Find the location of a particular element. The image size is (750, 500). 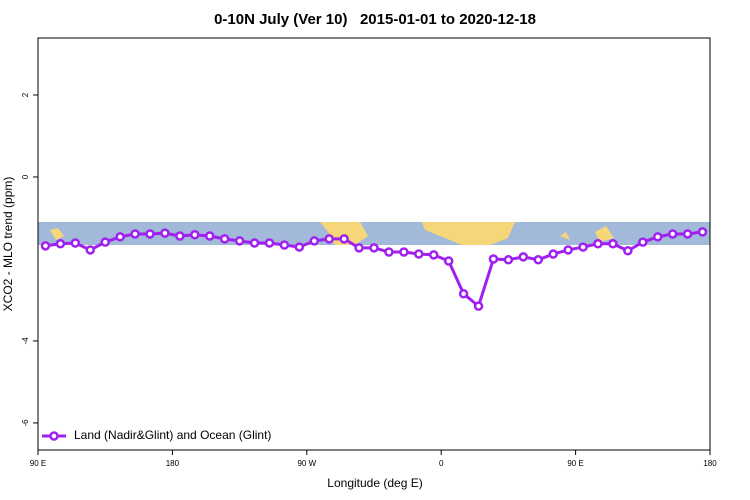

y-axis-label: XCO2 - MLO trend (ppm) is located at coordinates (8, 244).